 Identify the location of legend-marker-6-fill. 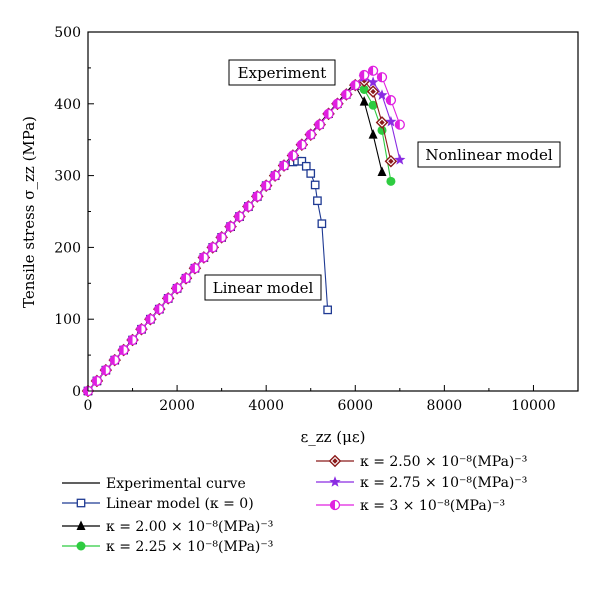
(332, 505).